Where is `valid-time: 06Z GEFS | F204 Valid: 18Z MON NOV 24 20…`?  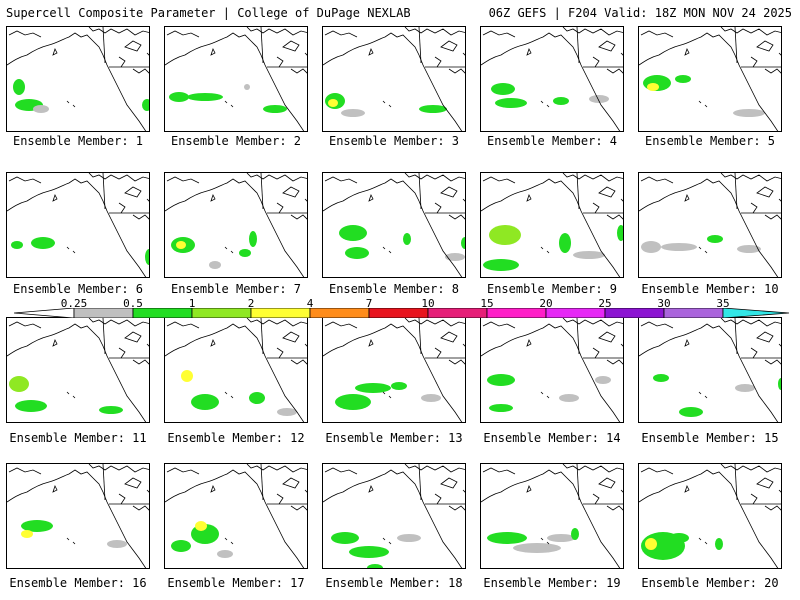
valid-time: 06Z GEFS | F204 Valid: 18Z MON NOV 24 20… is located at coordinates (640, 13).